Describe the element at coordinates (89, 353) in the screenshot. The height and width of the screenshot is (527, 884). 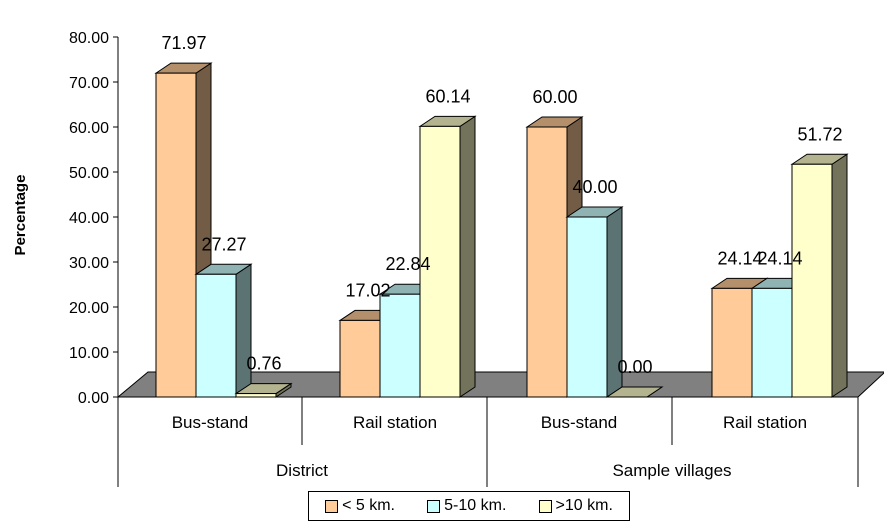
I see `y-tick-label: 10.00` at that location.